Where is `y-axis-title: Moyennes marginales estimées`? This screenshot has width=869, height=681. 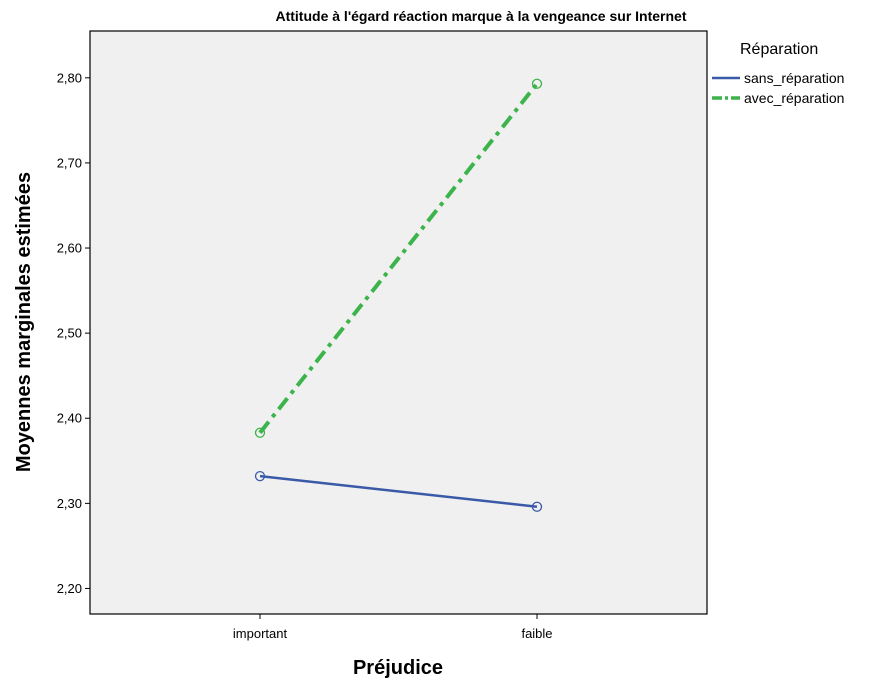
y-axis-title: Moyennes marginales estimées is located at coordinates (24, 322).